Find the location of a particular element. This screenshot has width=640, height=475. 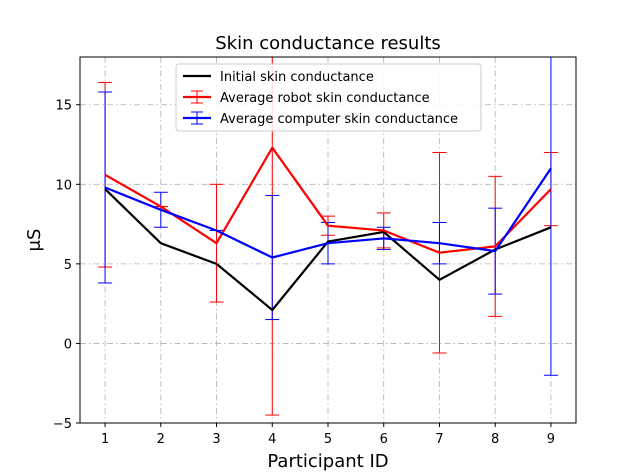

x-tick-label: 7 is located at coordinates (439, 439).